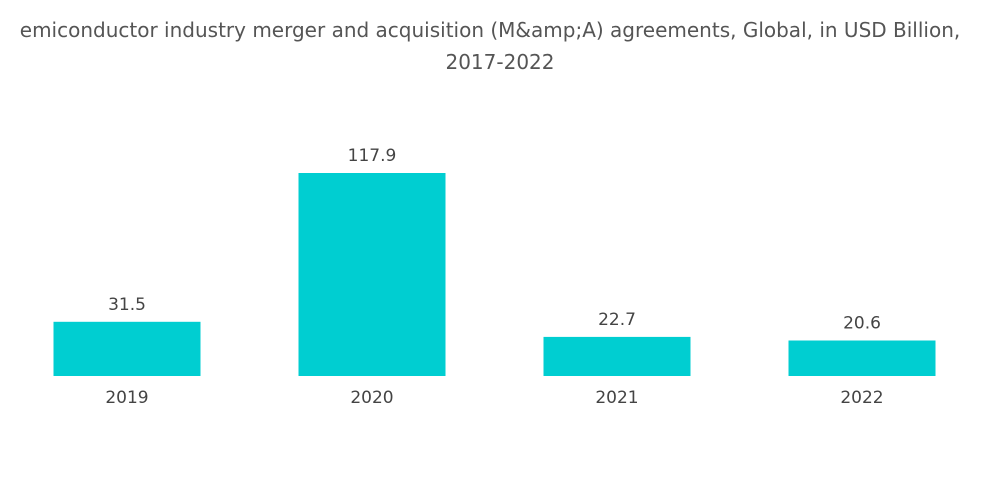 Image resolution: width=1000 pixels, height=504 pixels. What do you see at coordinates (372, 156) in the screenshot?
I see `value-label-2020: 117.9` at bounding box center [372, 156].